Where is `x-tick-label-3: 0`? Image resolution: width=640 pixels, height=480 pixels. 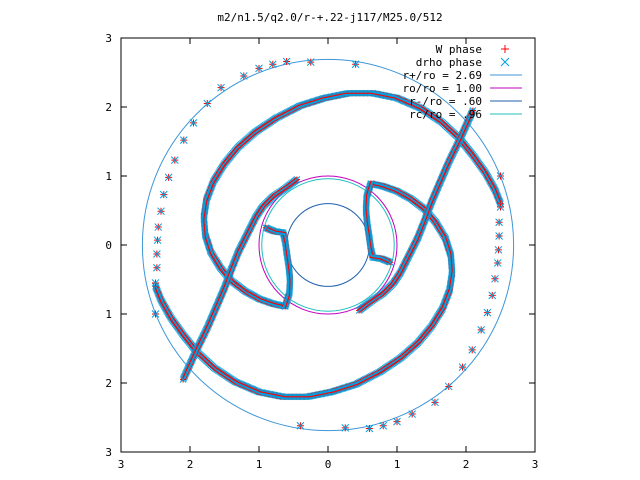
x-tick-label-3: 0 is located at coordinates (328, 464).